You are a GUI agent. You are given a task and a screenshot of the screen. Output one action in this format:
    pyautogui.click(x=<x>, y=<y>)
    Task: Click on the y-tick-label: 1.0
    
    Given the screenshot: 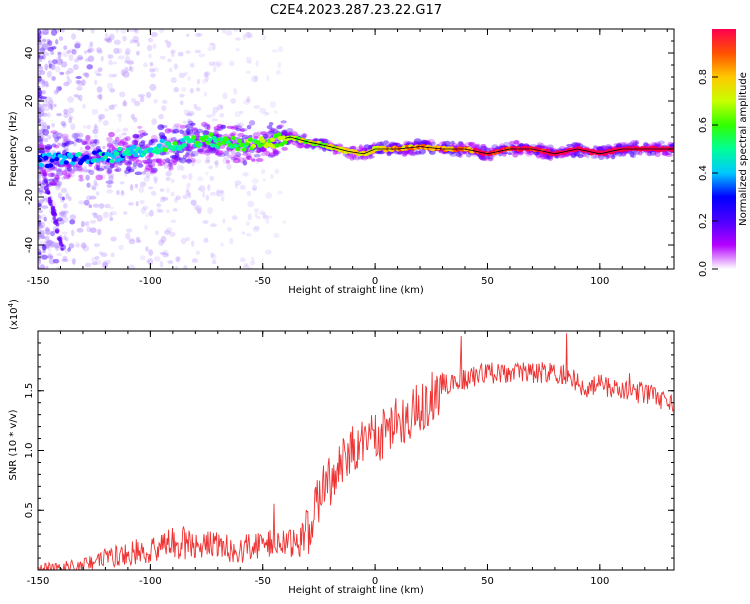 What is the action you would take?
    pyautogui.click(x=29, y=451)
    